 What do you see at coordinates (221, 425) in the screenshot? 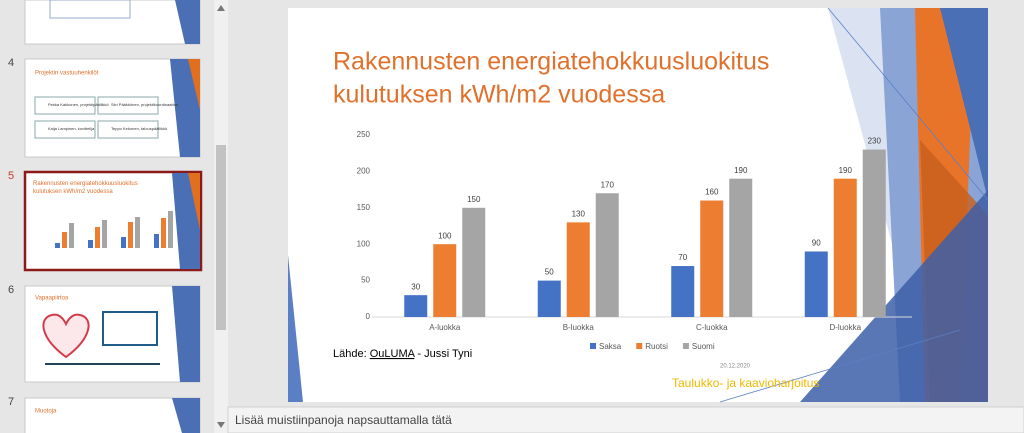
I see `scroll-down` at bounding box center [221, 425].